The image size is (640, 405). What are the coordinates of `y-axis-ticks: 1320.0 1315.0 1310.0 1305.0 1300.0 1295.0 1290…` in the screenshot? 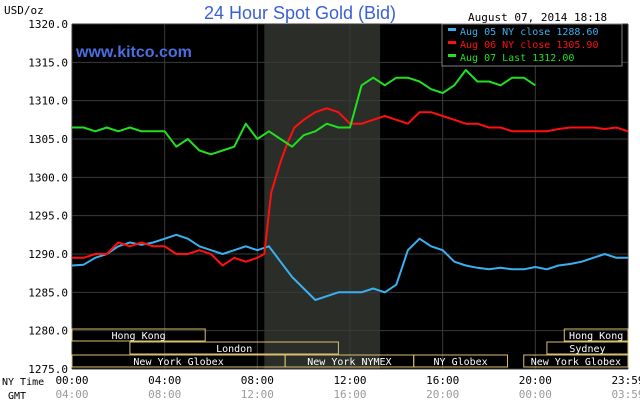 It's located at (48, 197).